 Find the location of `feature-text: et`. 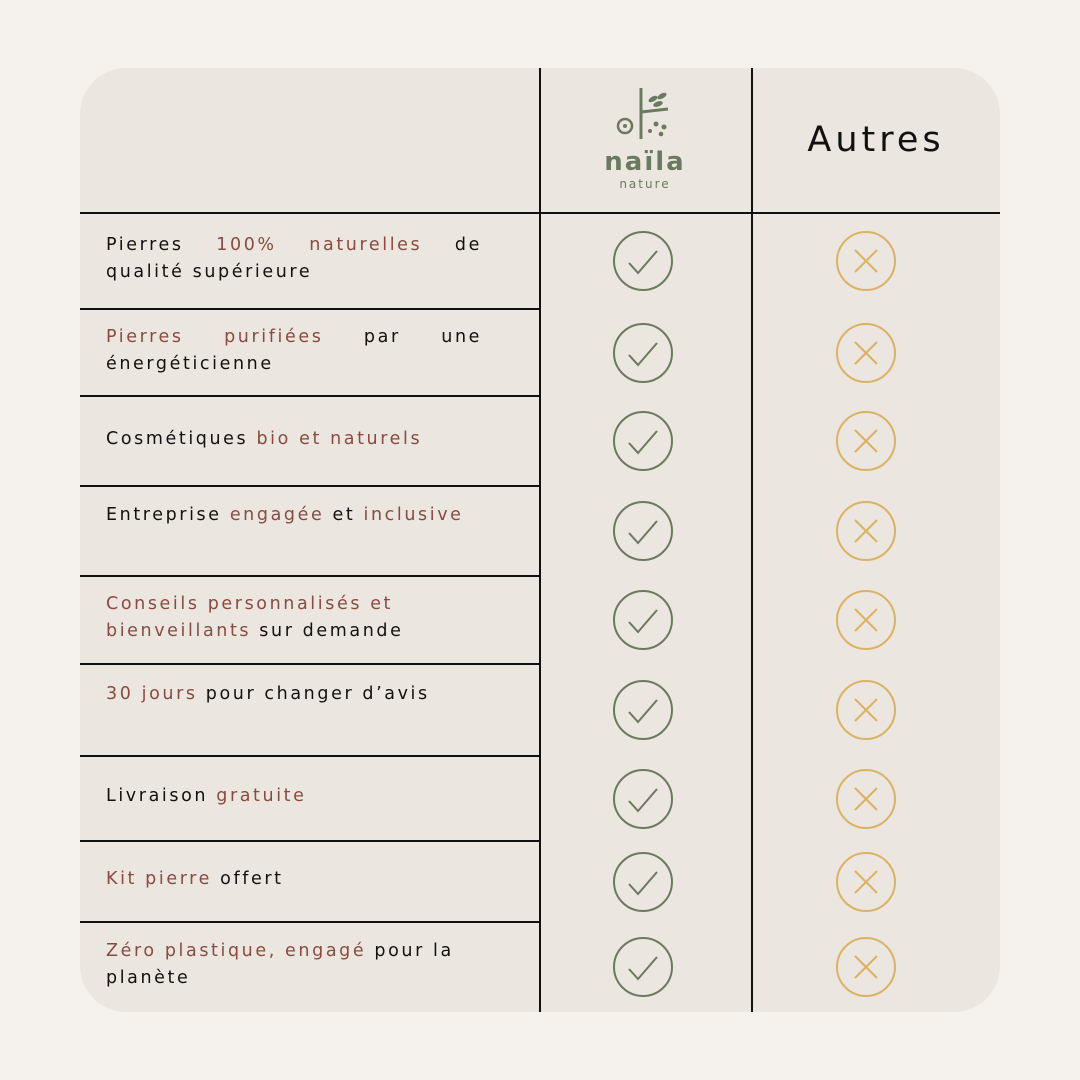

feature-text: et is located at coordinates (344, 515).